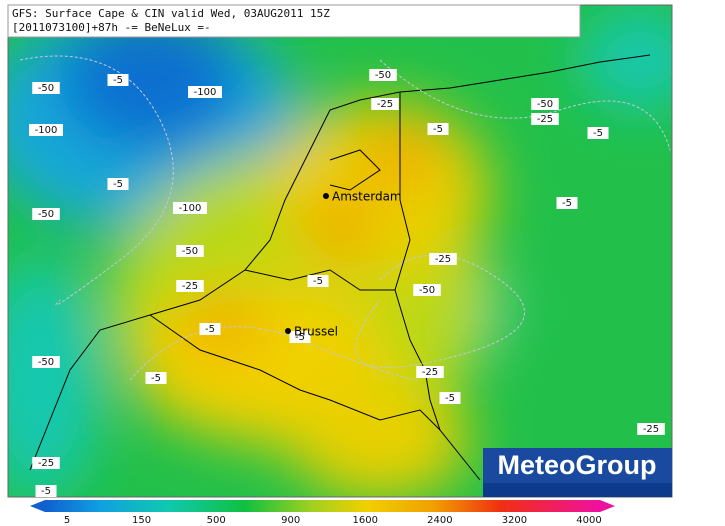  What do you see at coordinates (111, 27) in the screenshot?
I see `header-line: [2011073100]+87h -= BeNeLux =-` at bounding box center [111, 27].